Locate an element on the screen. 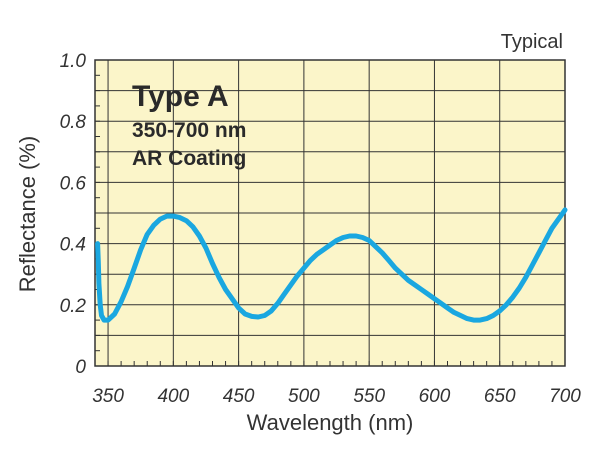 This screenshot has height=449, width=600. annotation-title: Type A is located at coordinates (180, 96).